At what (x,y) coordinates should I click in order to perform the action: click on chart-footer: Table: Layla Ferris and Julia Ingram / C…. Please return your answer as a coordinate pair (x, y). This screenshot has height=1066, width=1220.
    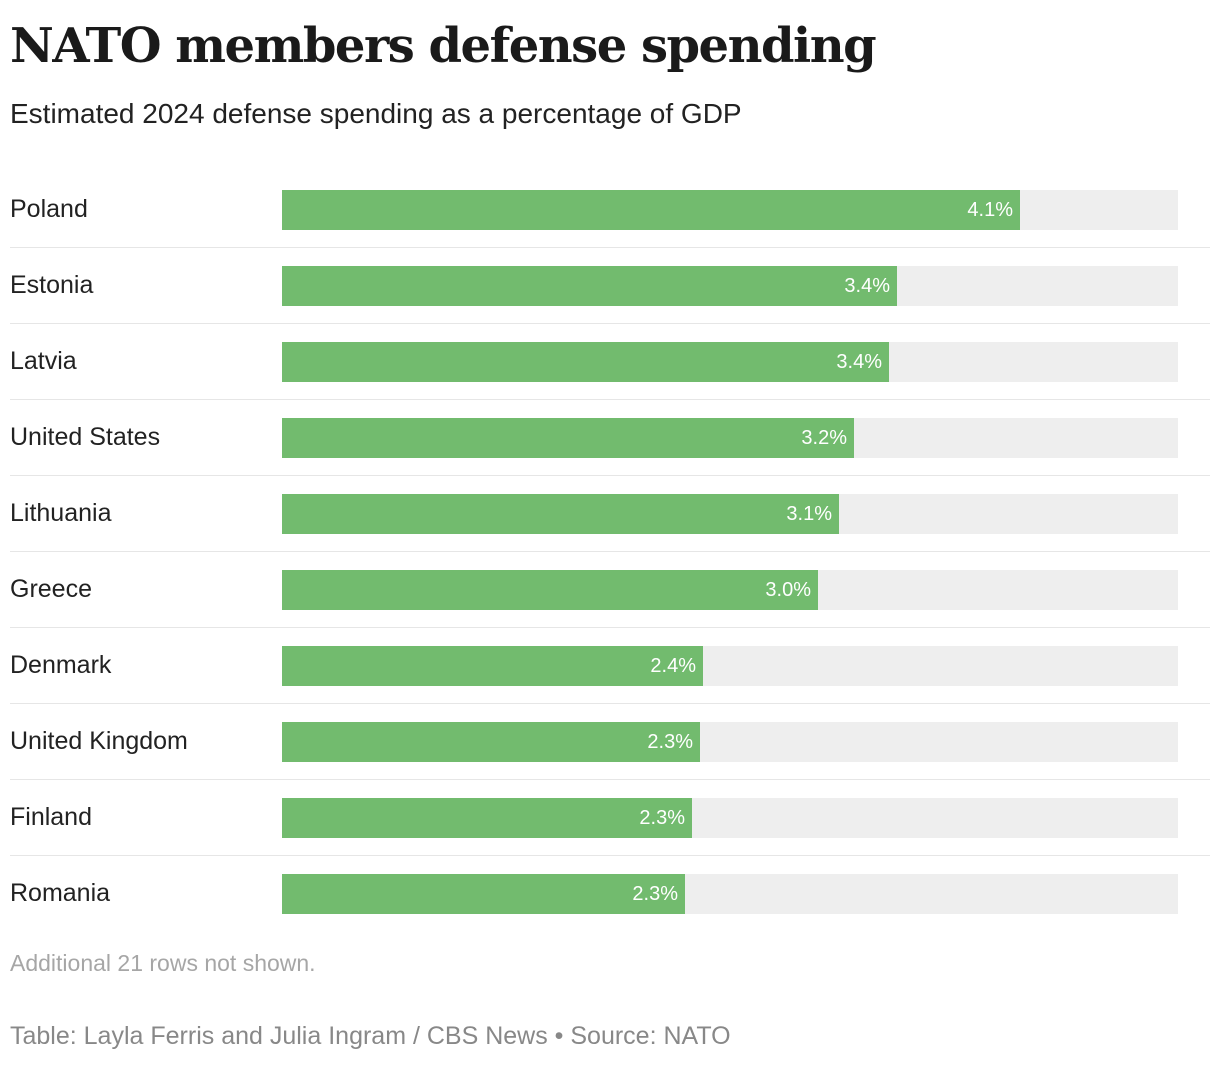
    Looking at the image, I should click on (370, 1036).